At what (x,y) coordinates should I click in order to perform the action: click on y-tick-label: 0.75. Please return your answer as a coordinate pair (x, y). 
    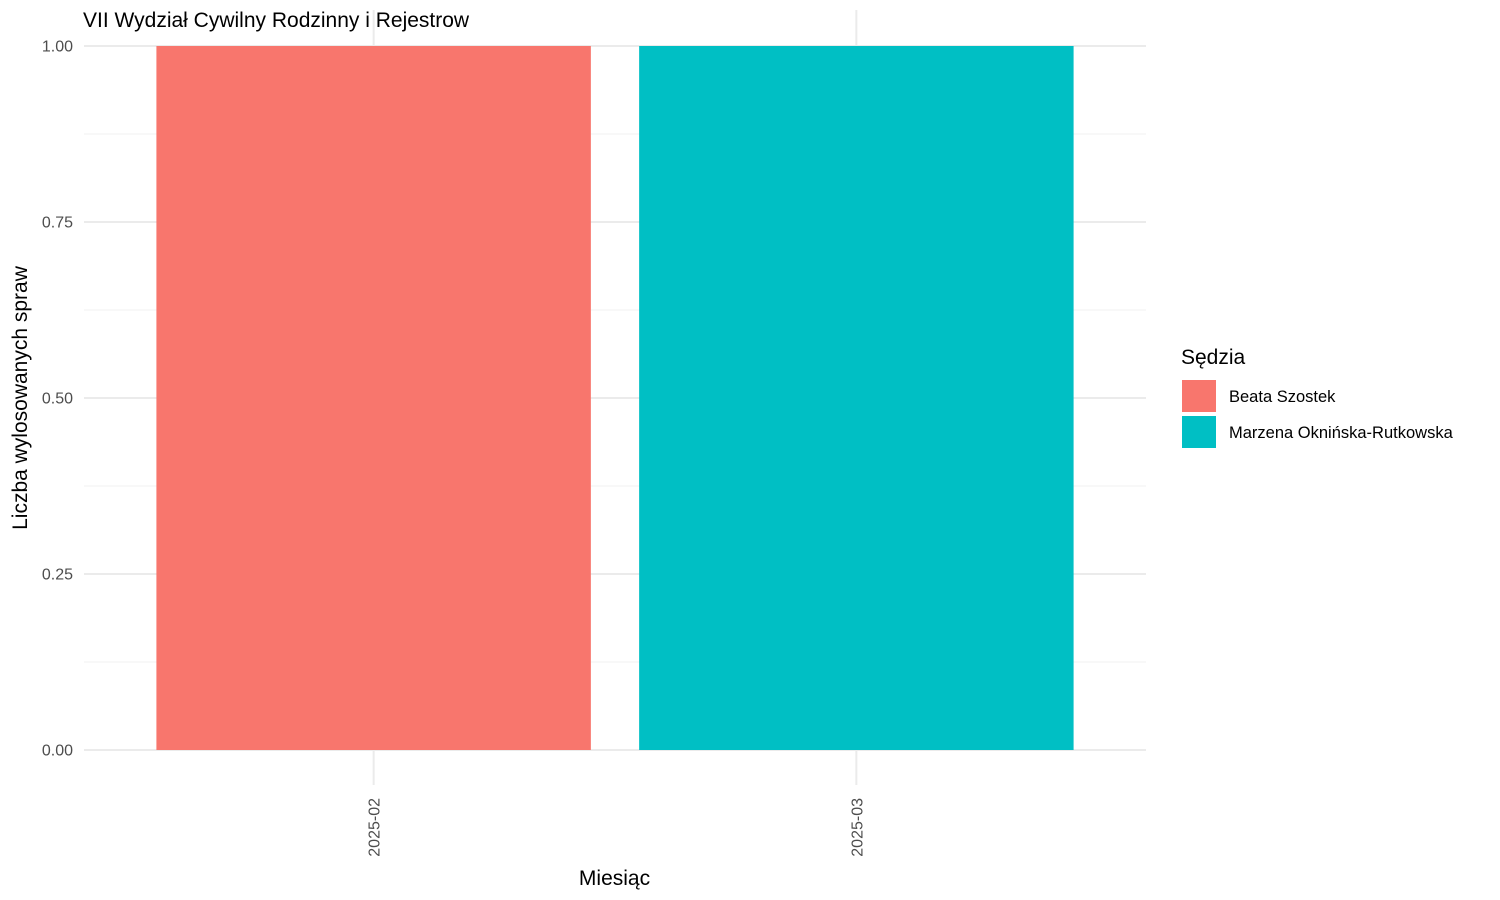
    Looking at the image, I should click on (57, 223).